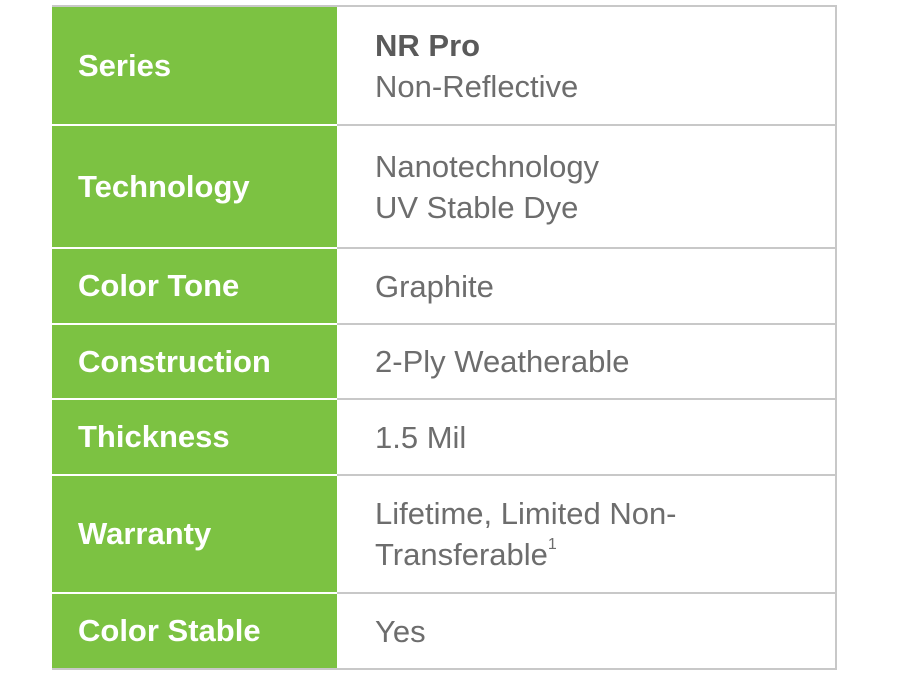  What do you see at coordinates (194, 287) in the screenshot?
I see `row-label: Color Tone` at bounding box center [194, 287].